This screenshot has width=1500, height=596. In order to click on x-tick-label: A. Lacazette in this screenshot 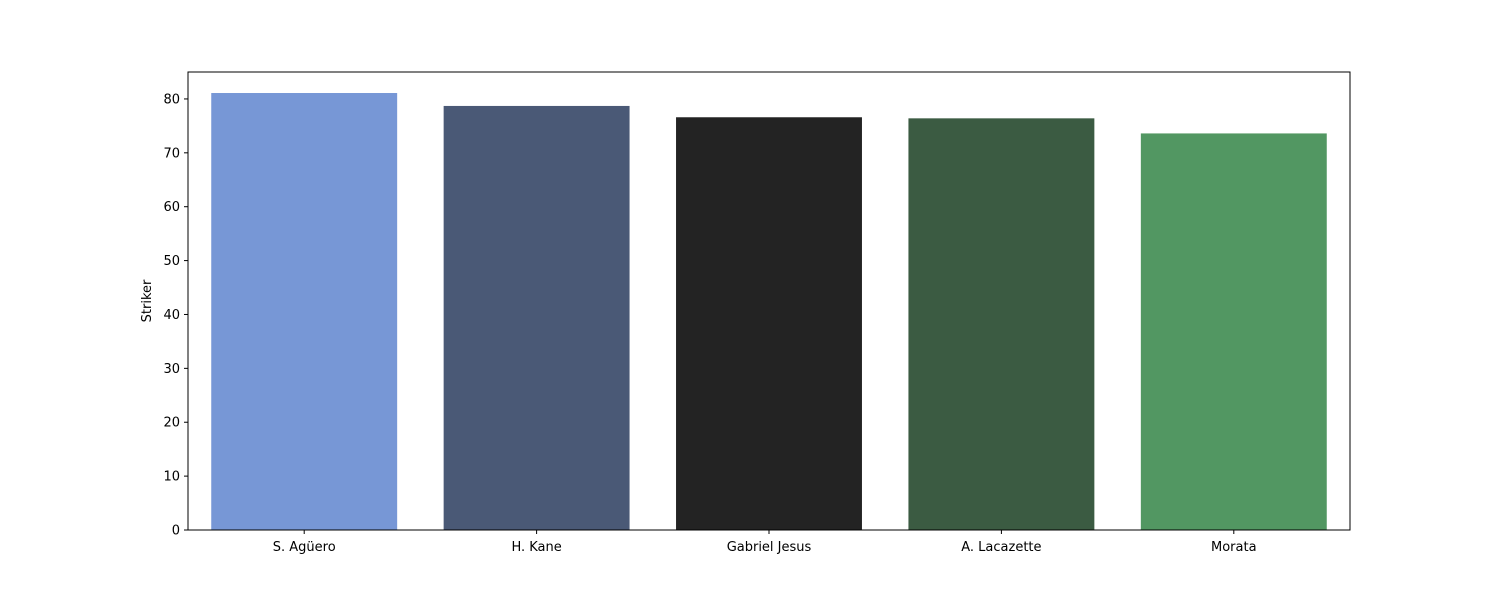, I will do `click(1001, 547)`.